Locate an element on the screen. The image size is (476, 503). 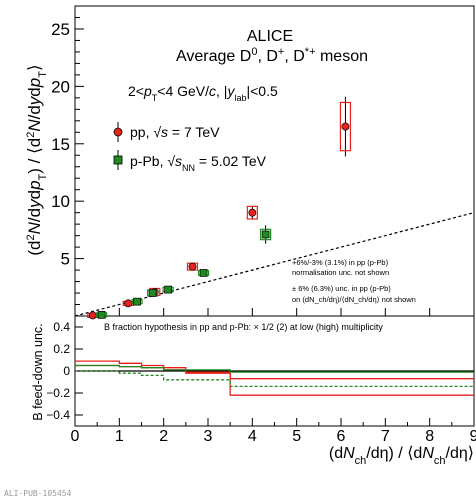
bfeeddown-ylabel: B feed-down unc. is located at coordinates (38, 371).